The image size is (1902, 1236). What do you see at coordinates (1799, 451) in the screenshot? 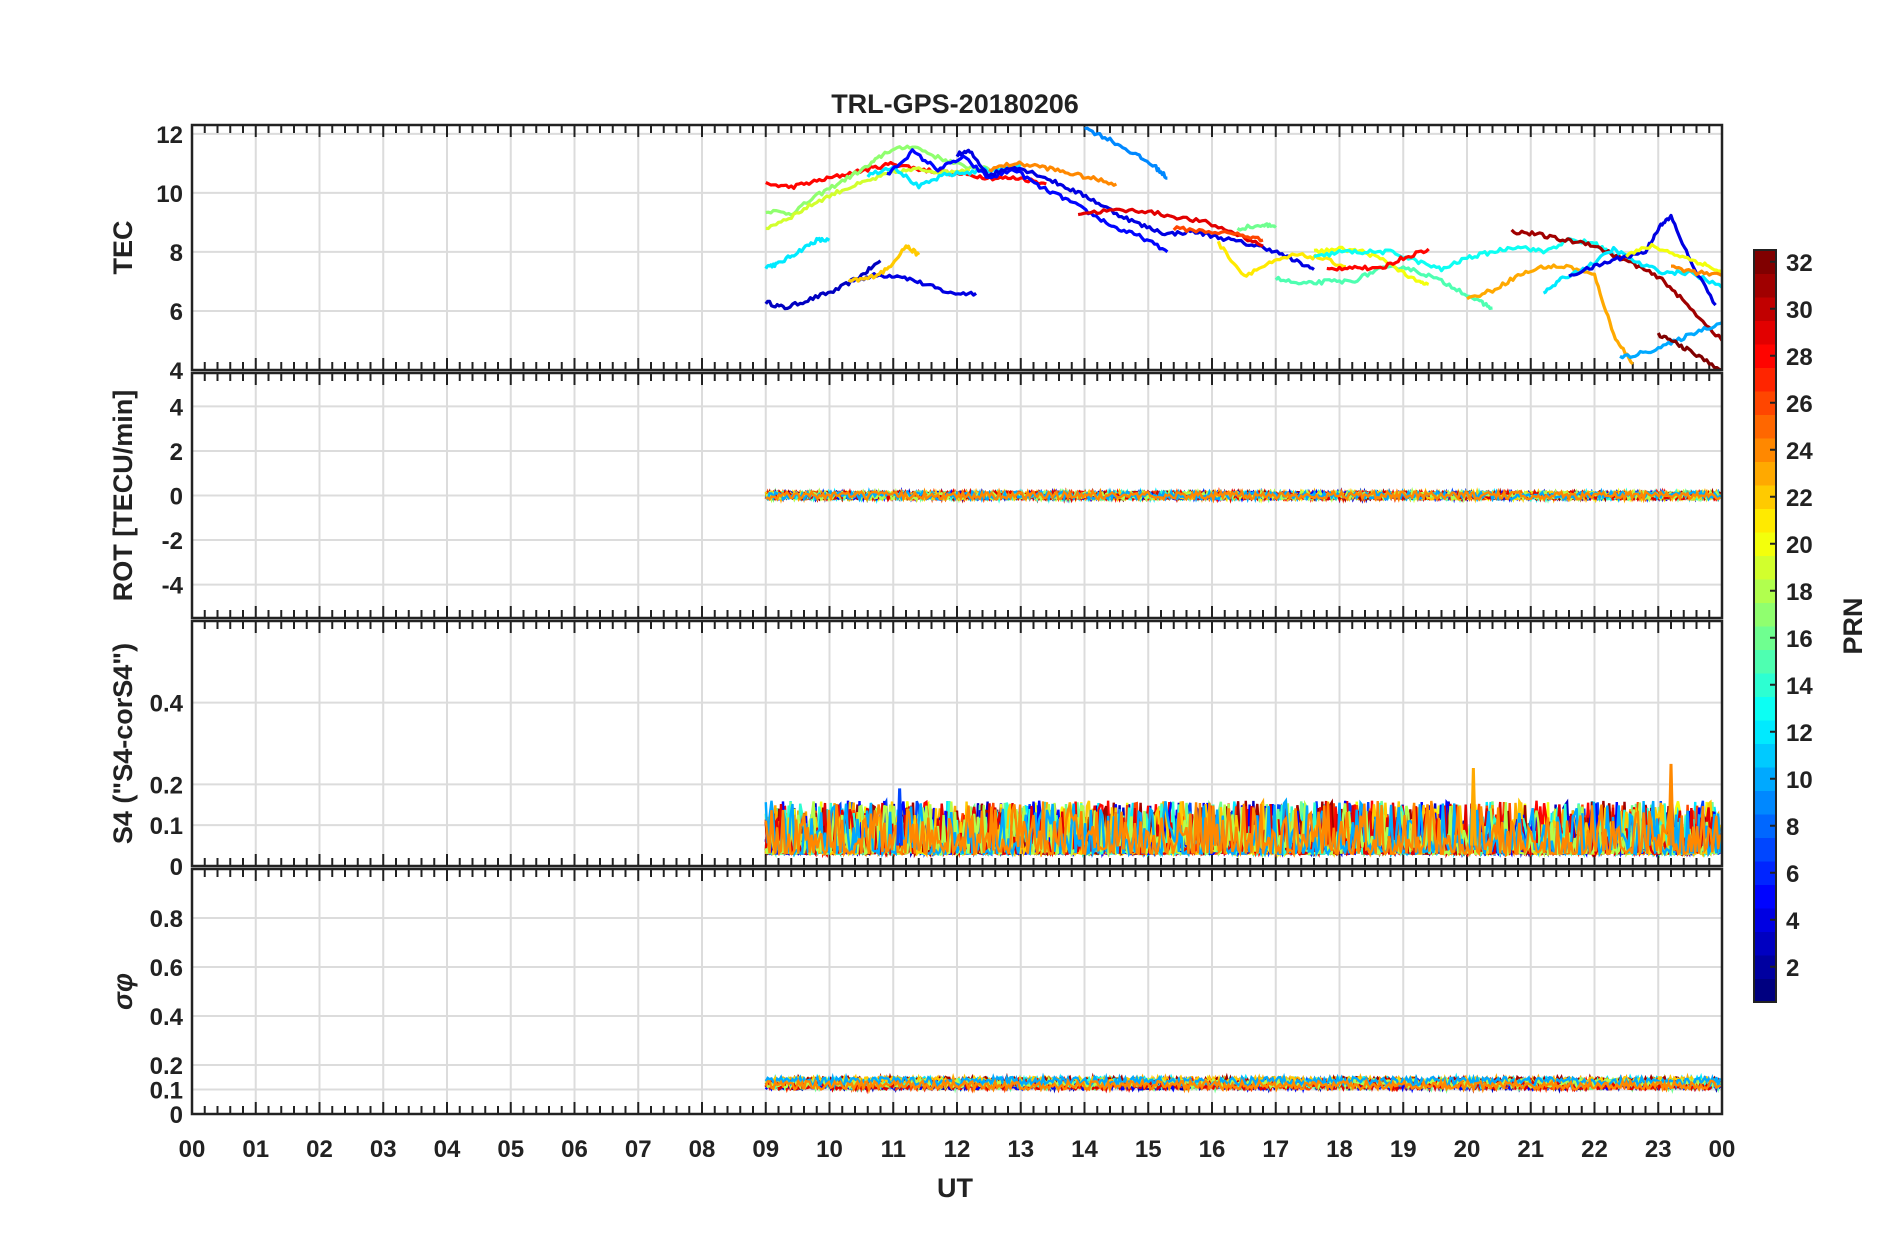
I see `colorbar-tick-label: 24` at bounding box center [1799, 451].